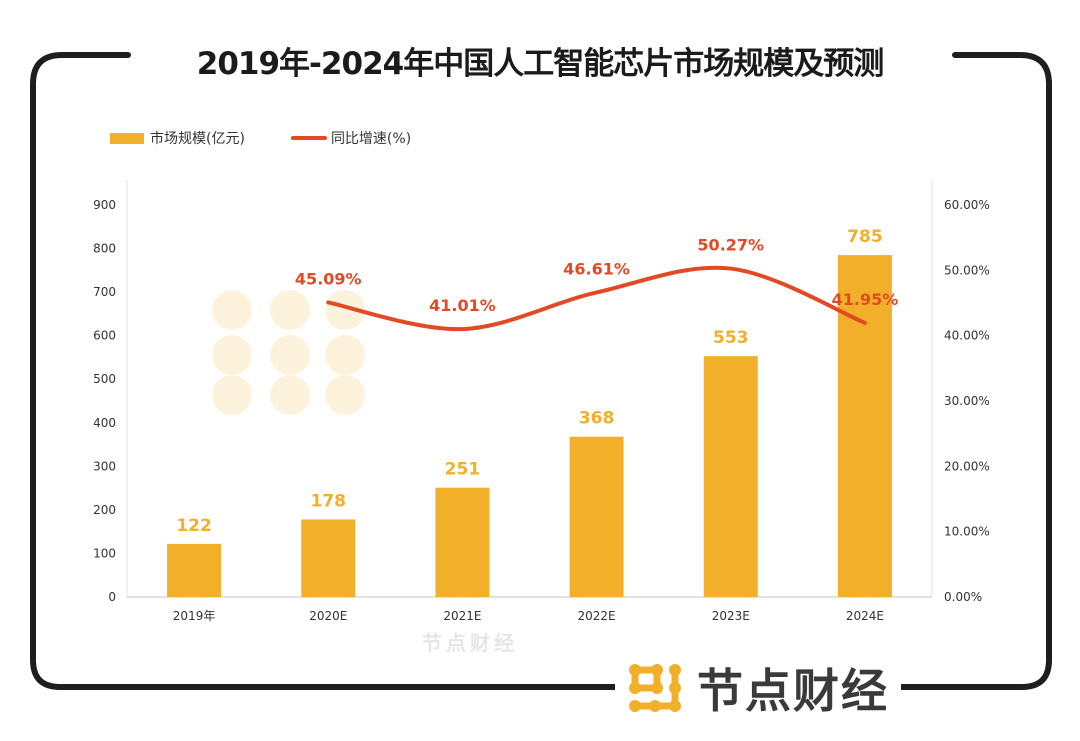 The height and width of the screenshot is (741, 1080). What do you see at coordinates (463, 470) in the screenshot?
I see `bar-value-label: 251` at bounding box center [463, 470].